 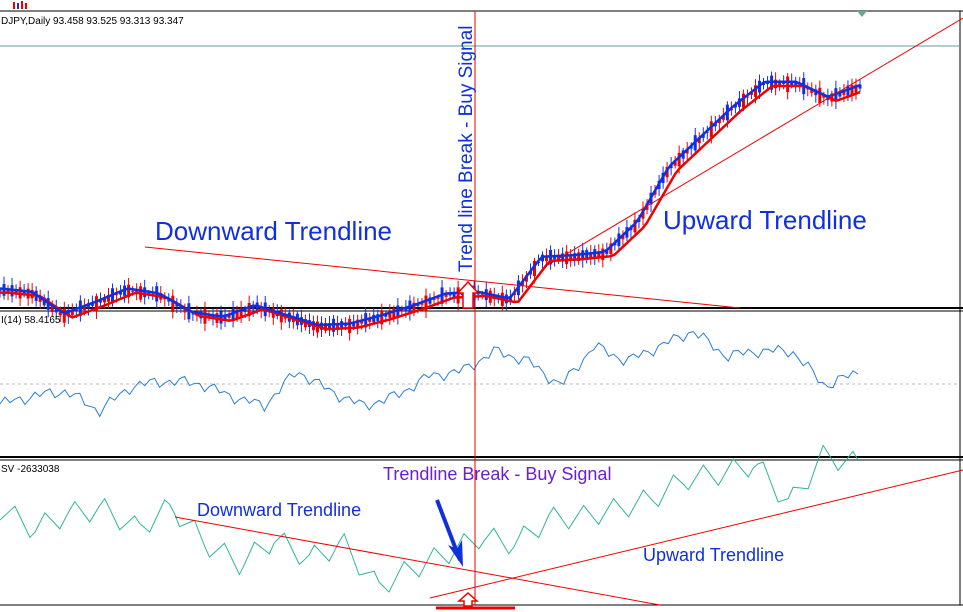 I want to click on rsi-line, so click(x=429, y=374).